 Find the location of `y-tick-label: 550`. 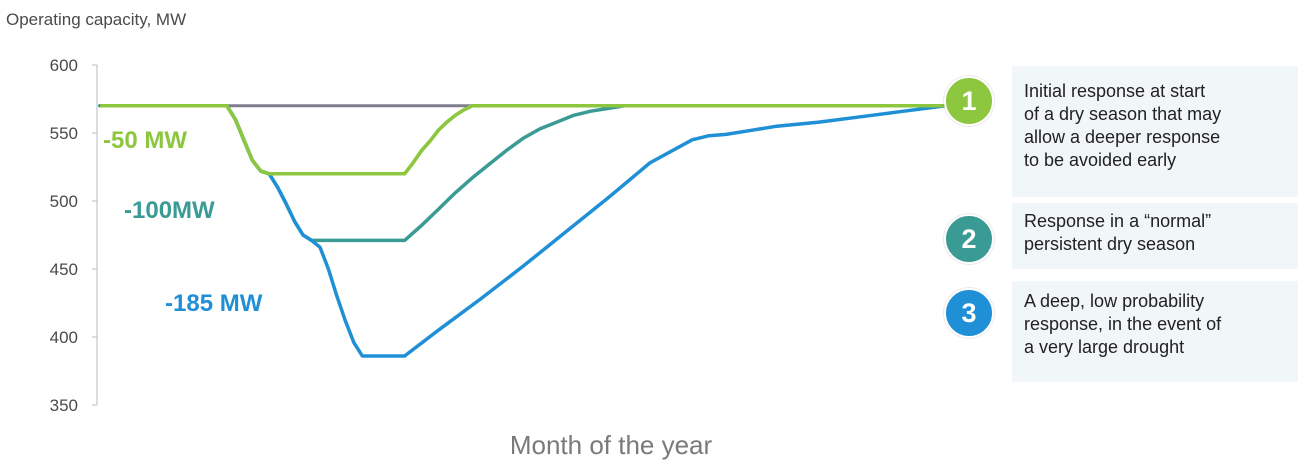

y-tick-label: 550 is located at coordinates (64, 133).